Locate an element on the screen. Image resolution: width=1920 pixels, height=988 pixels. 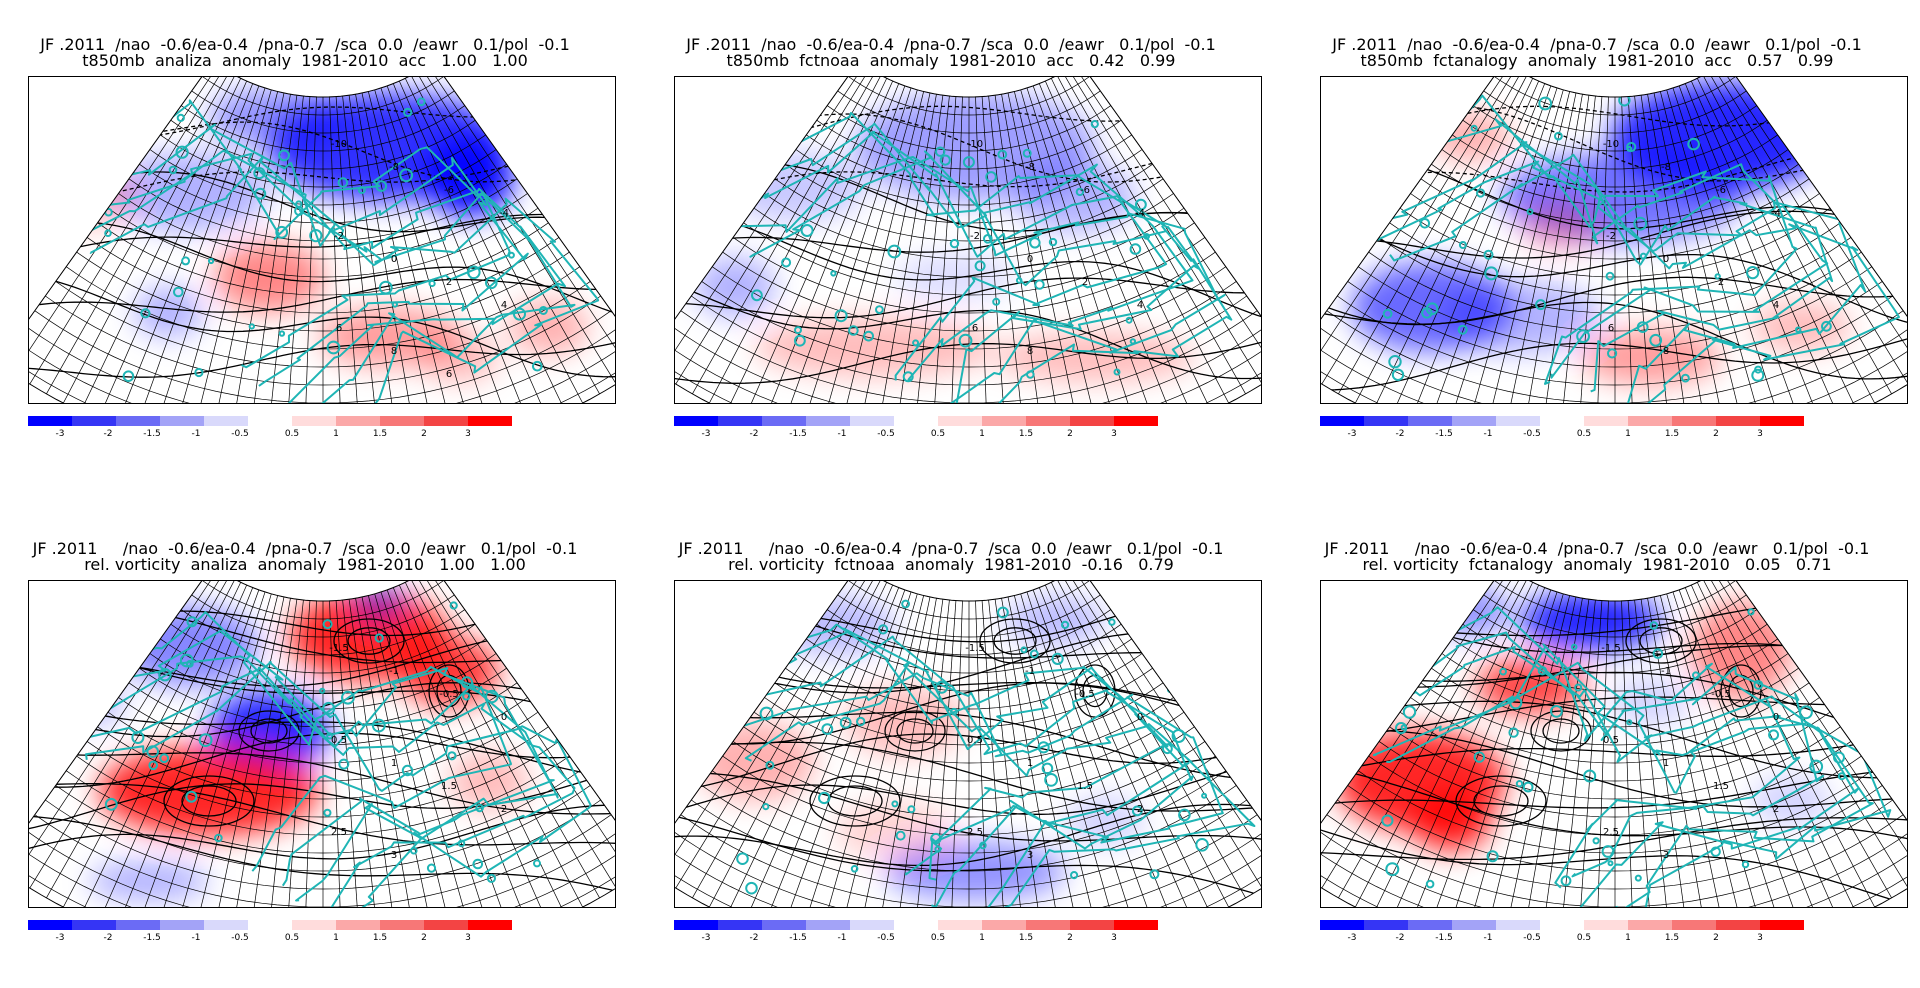
contour-labels: -1.5 -1 -0.5 0 0.5 1 1.5 2 2.5 3 is located at coordinates (1690, 752).